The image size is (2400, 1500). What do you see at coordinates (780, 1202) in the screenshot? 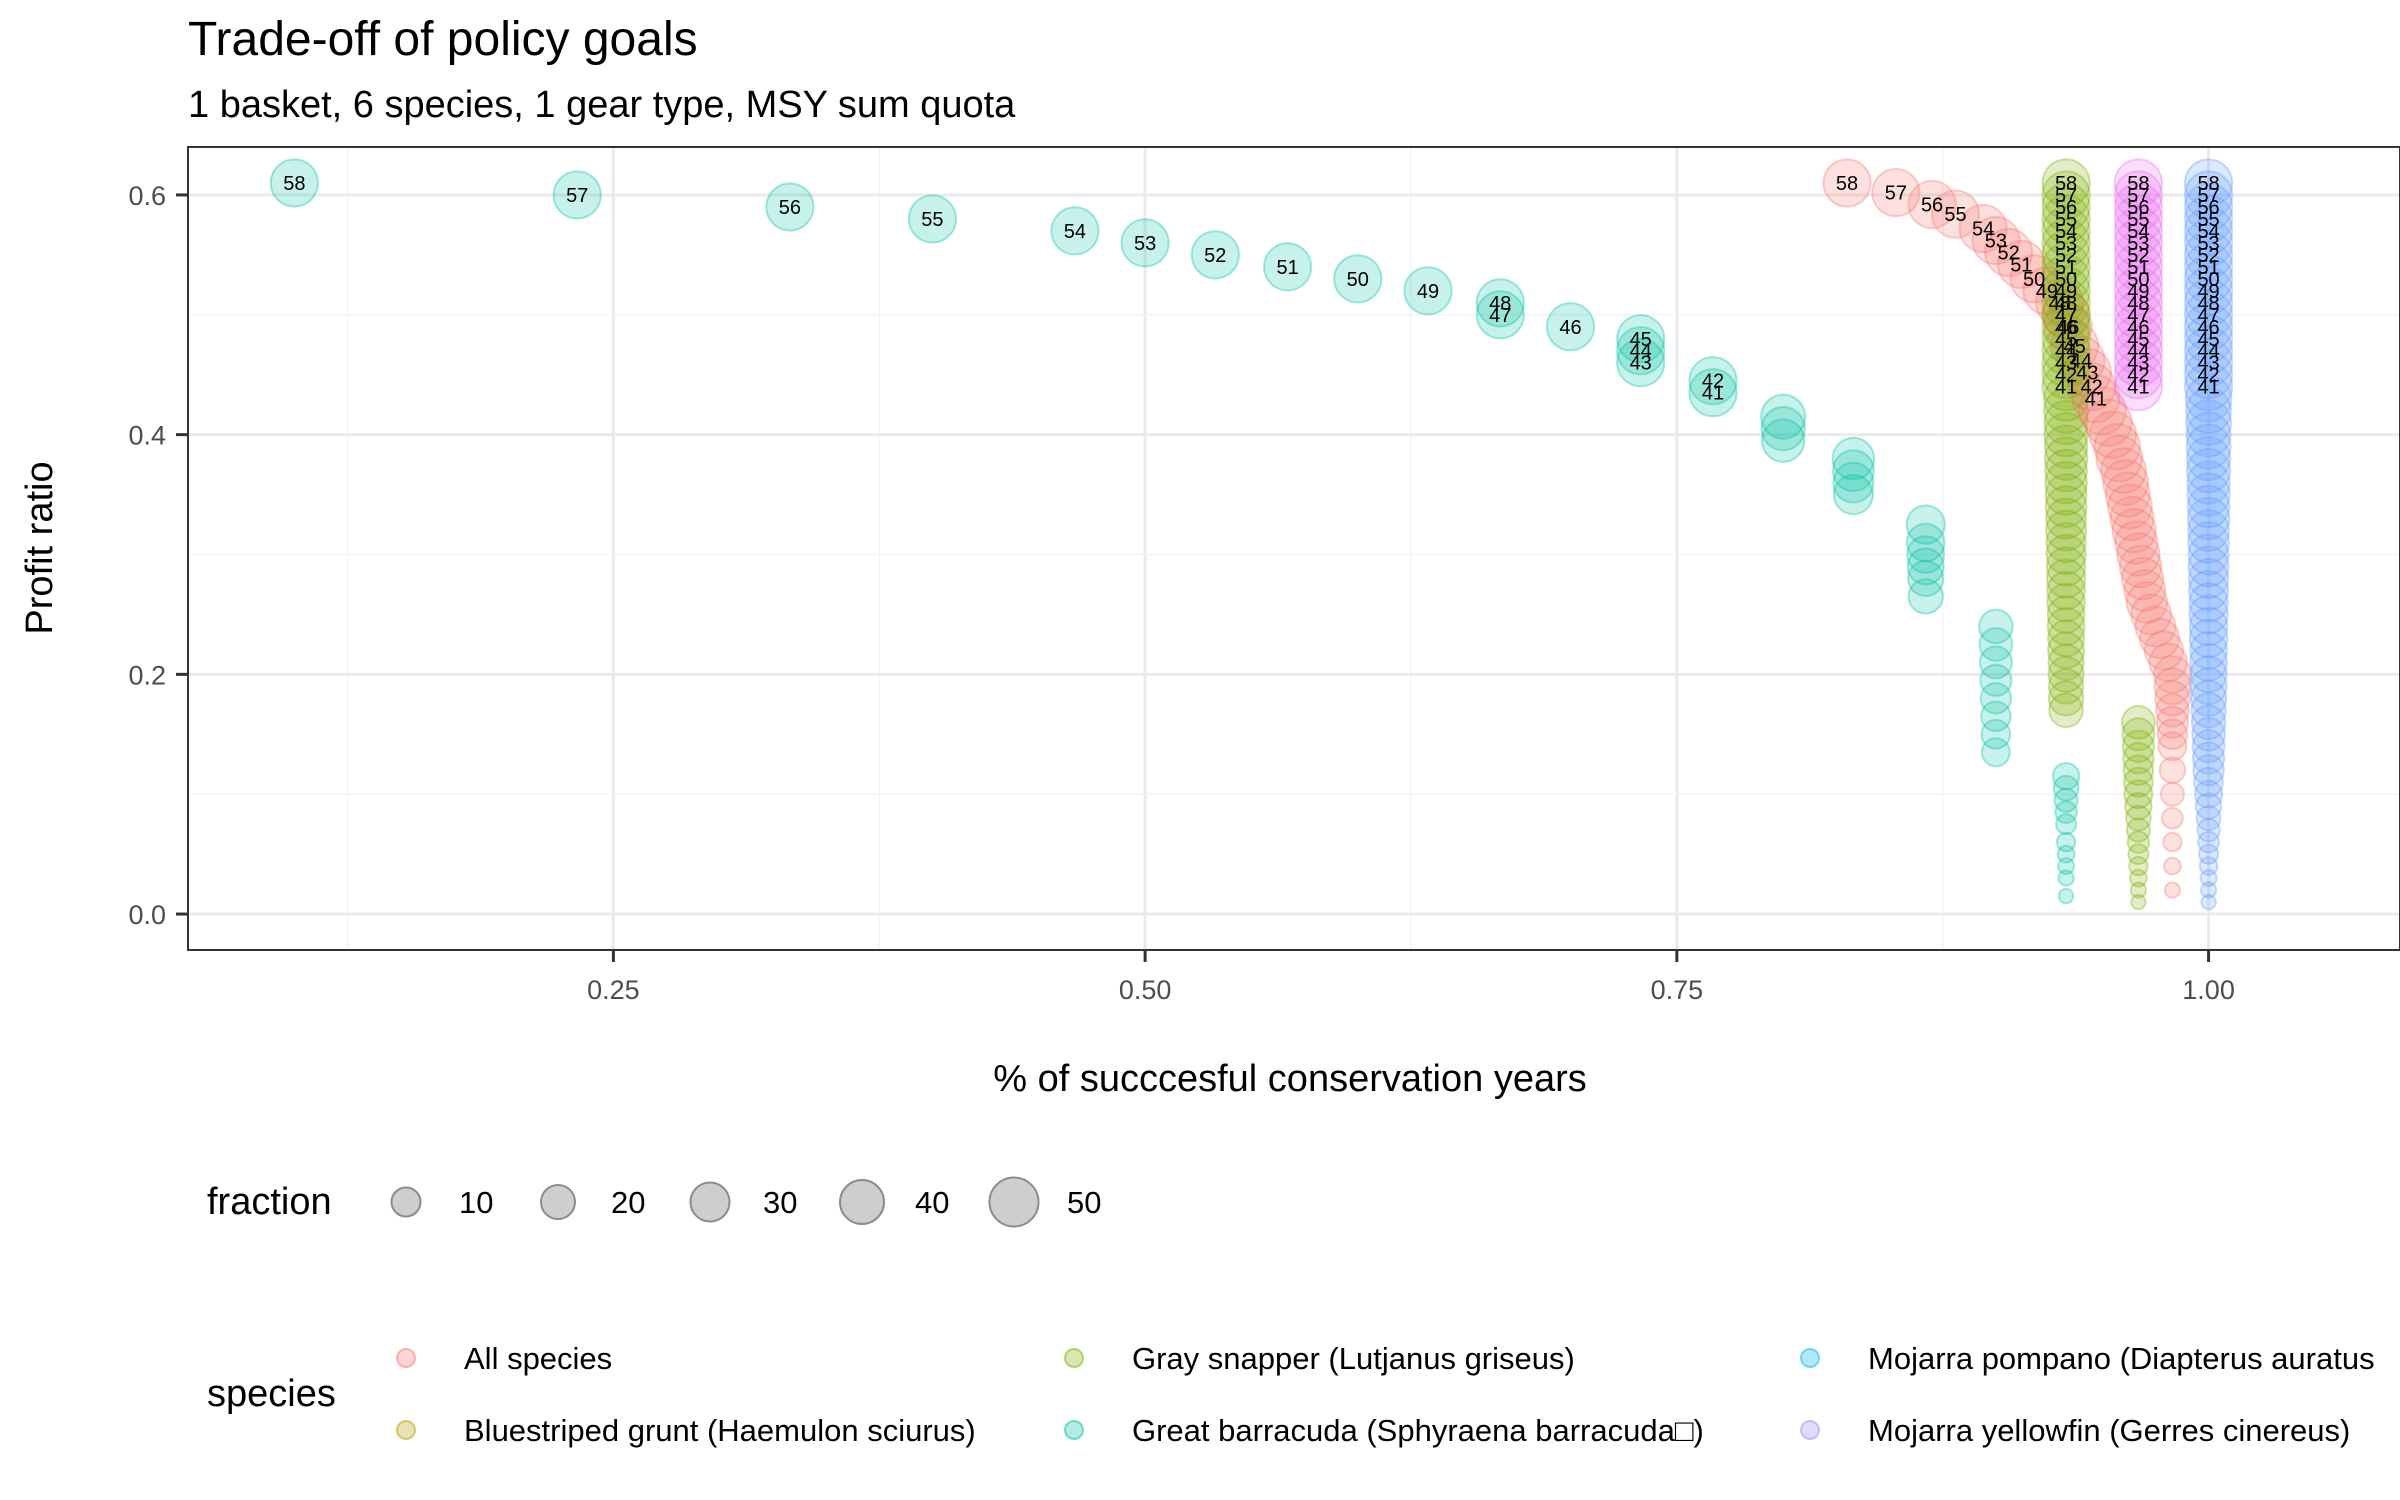
I see `size-legend-label: 30` at bounding box center [780, 1202].